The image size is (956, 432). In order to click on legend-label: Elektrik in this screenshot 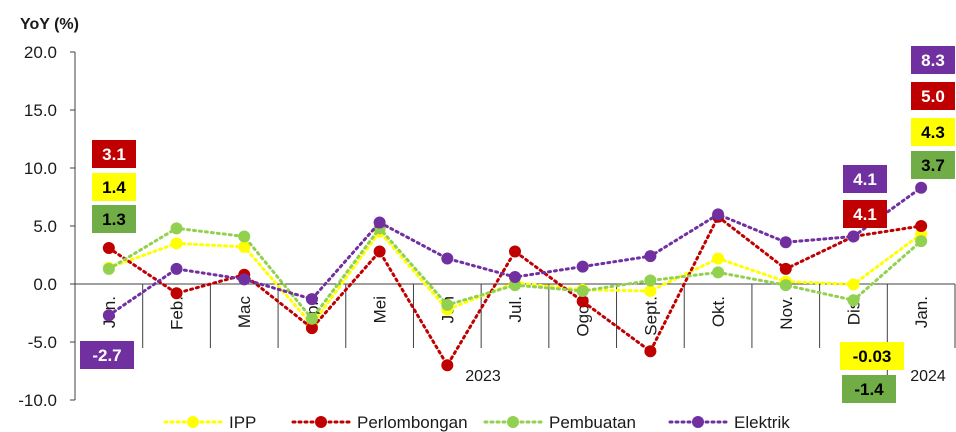, I will do `click(762, 422)`.